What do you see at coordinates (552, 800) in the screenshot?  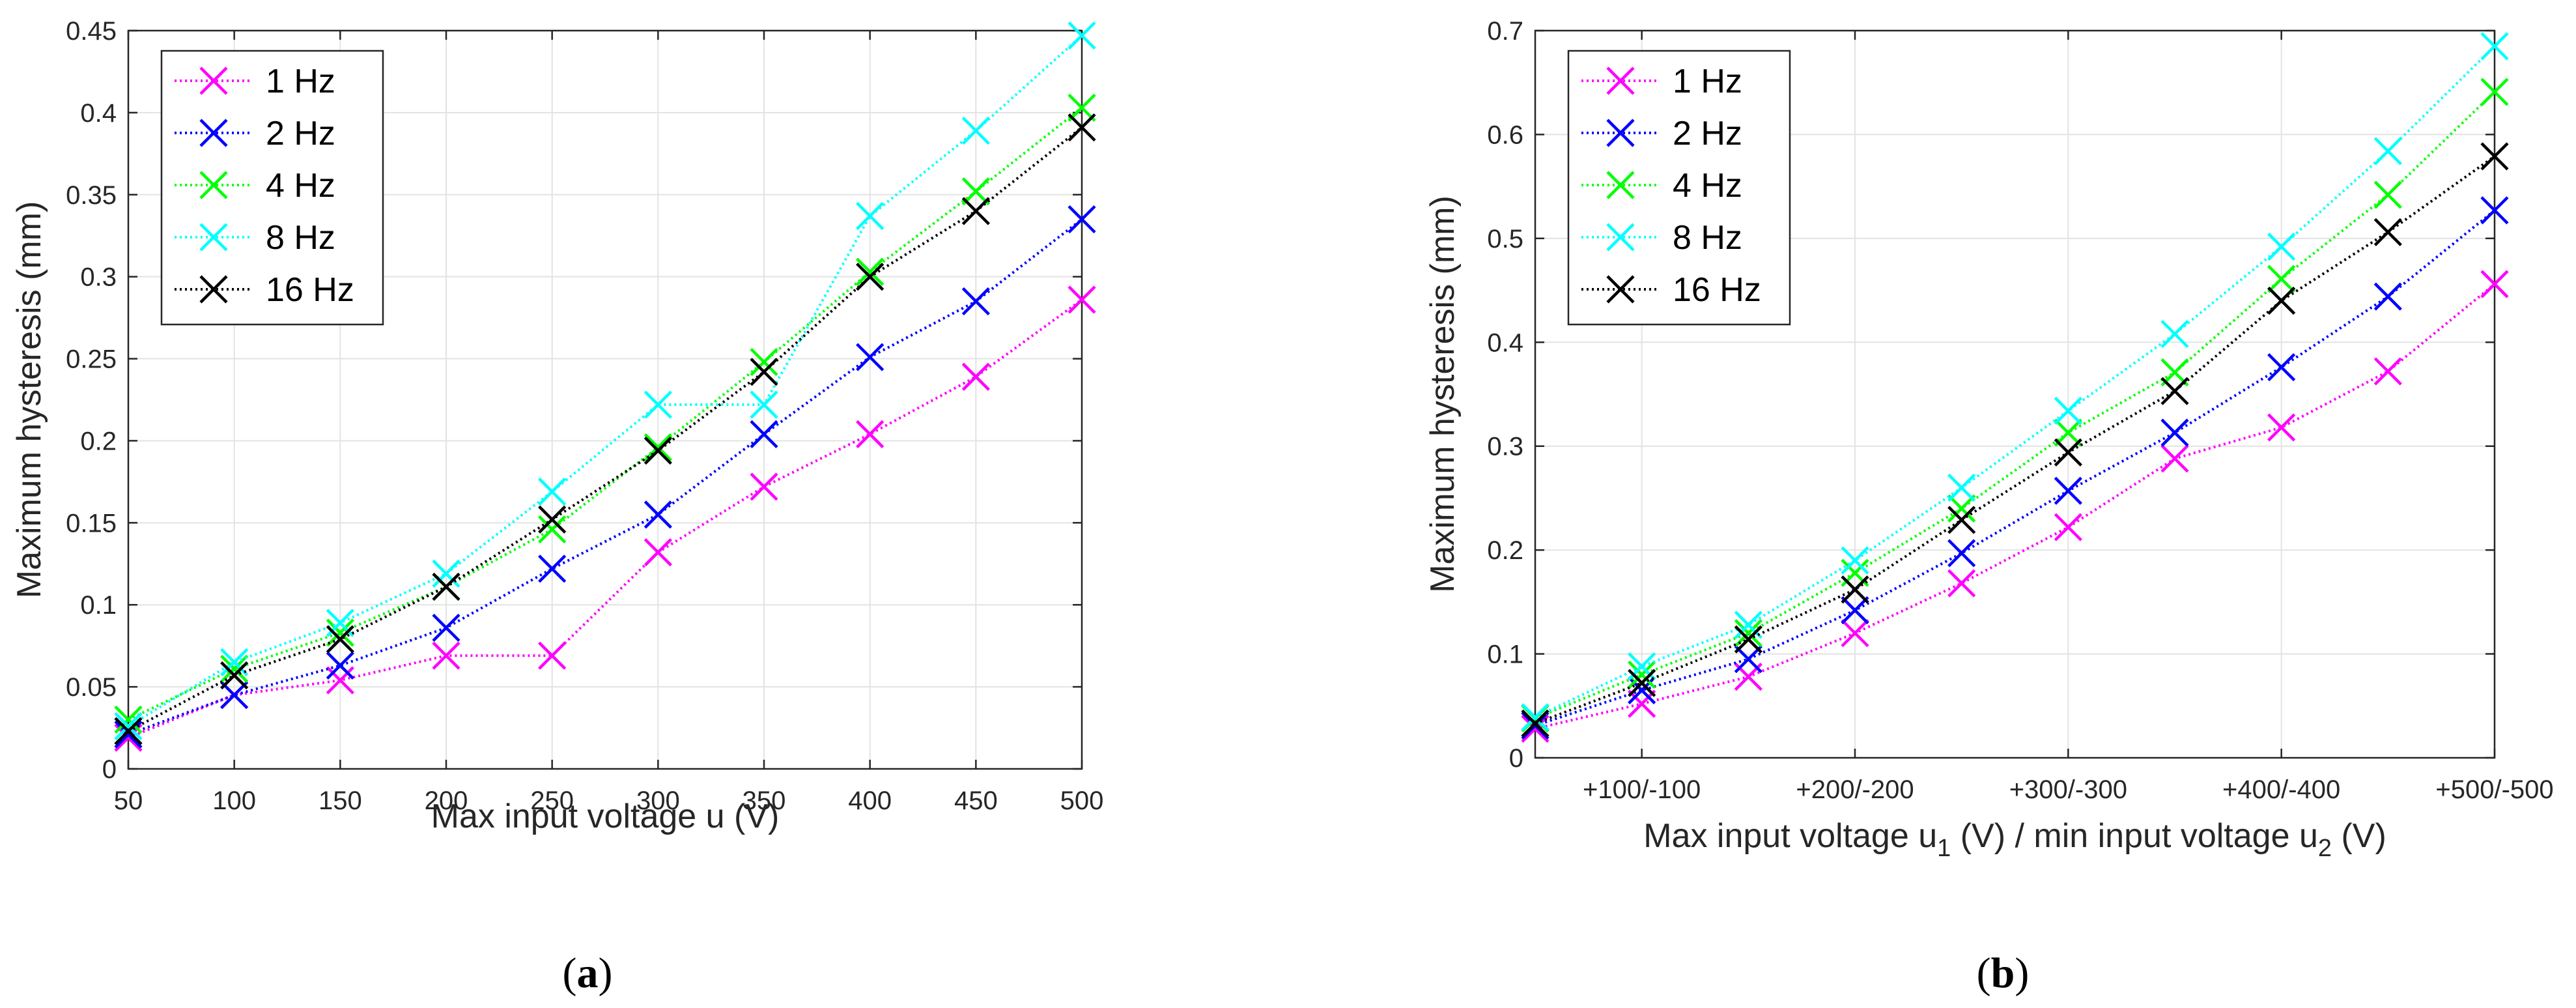 I see `x-tick-label: 250` at bounding box center [552, 800].